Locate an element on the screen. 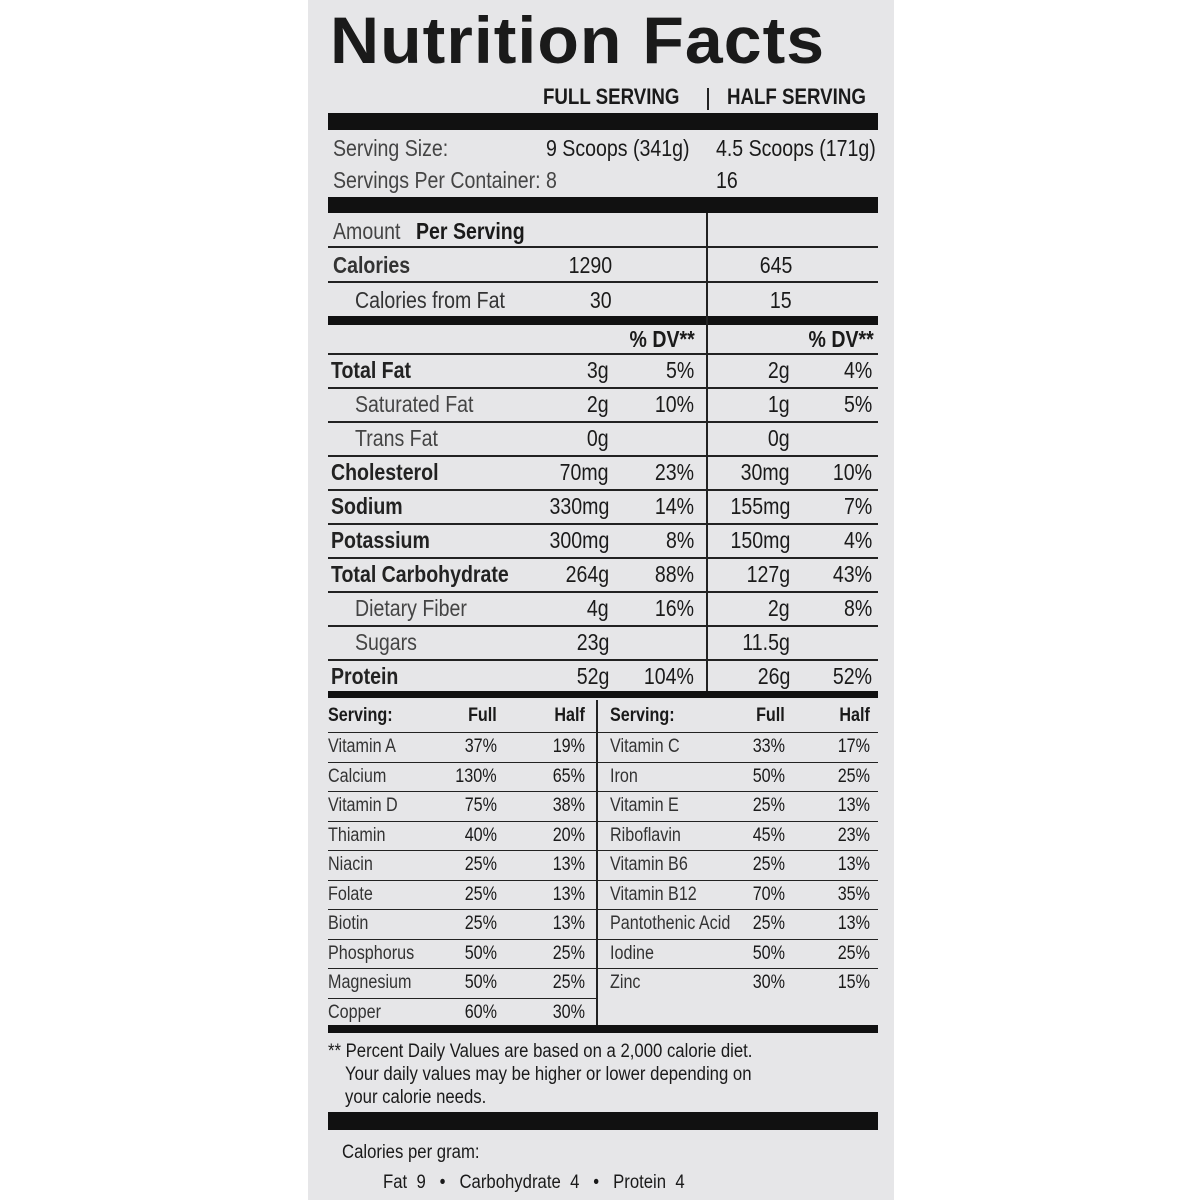 This screenshot has height=1200, width=1200. full-serving-header: FULL SERVING is located at coordinates (611, 96).